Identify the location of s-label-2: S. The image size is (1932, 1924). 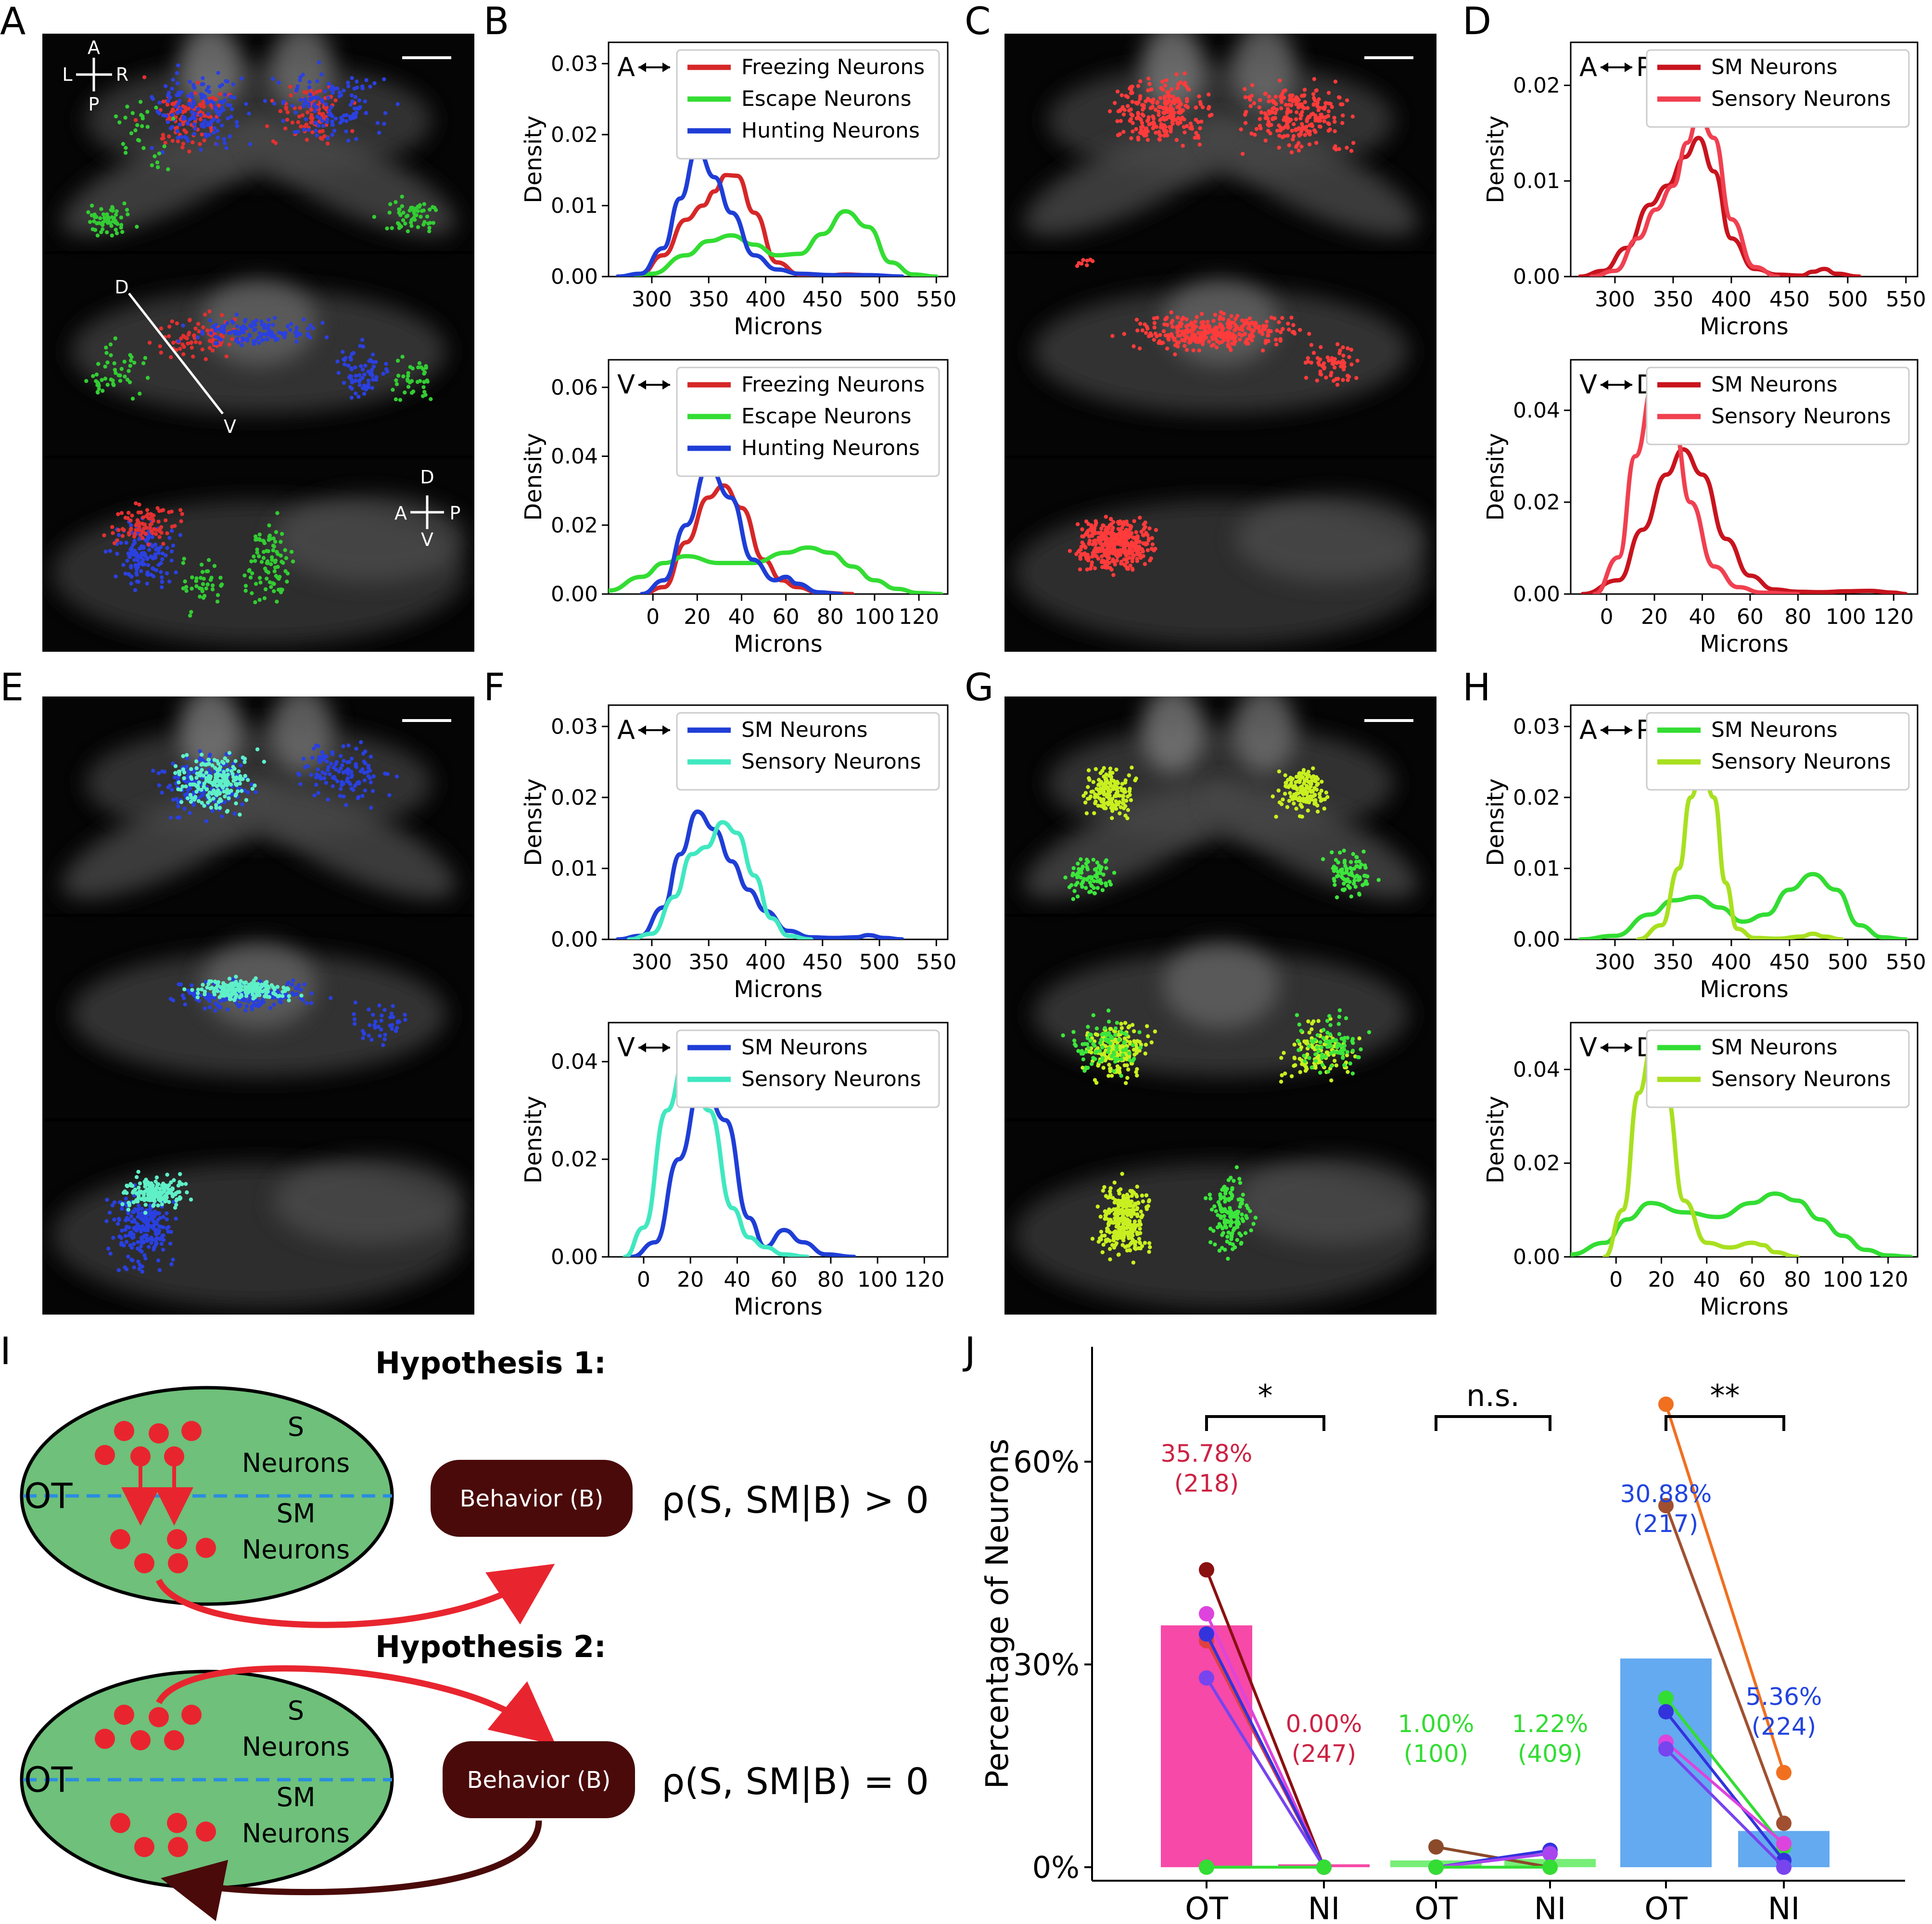
(296, 1711).